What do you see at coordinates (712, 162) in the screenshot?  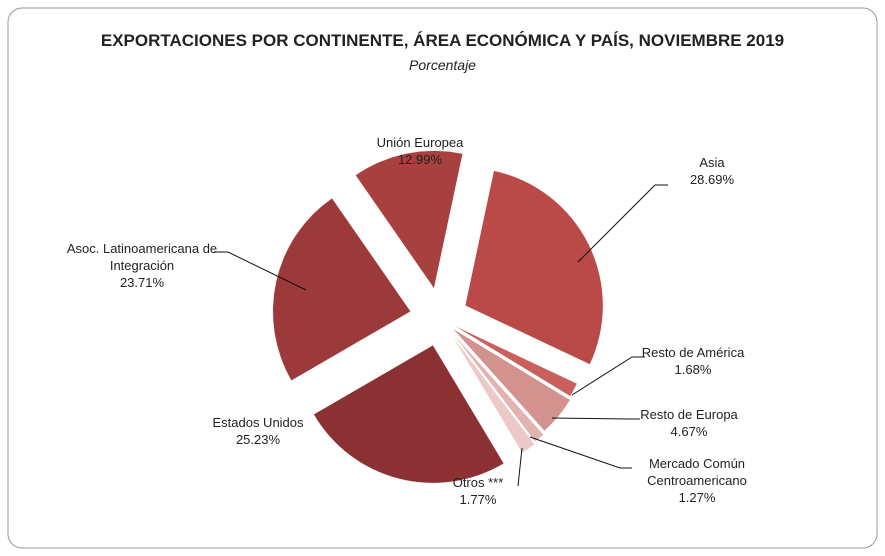 I see `slice-name: Asia` at bounding box center [712, 162].